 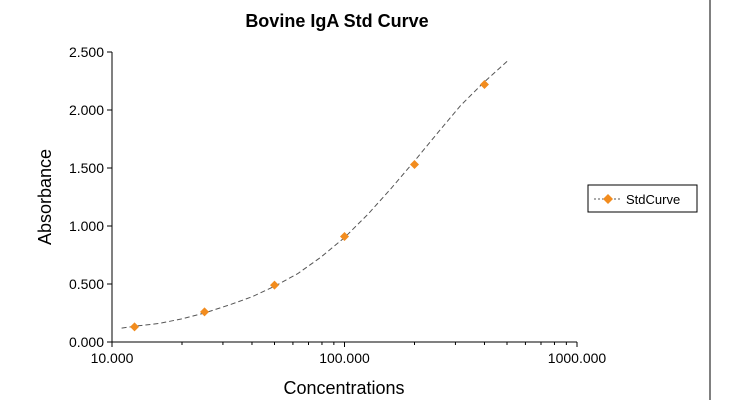 I want to click on x-axis-label: Concentrations, so click(x=343, y=388).